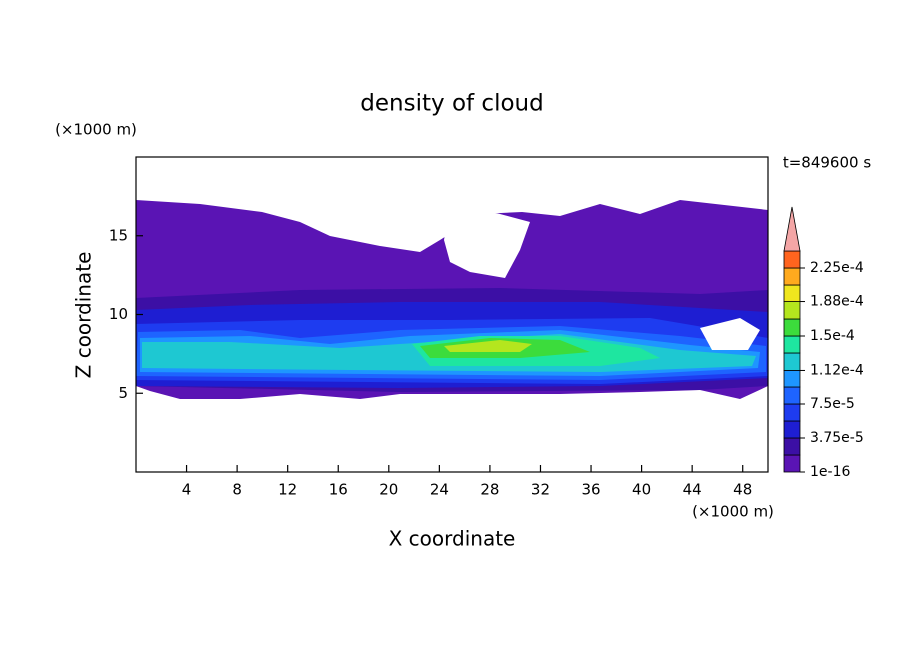 Image resolution: width=904 pixels, height=654 pixels. Describe the element at coordinates (96, 130) in the screenshot. I see `y-unit: (×1000 m)` at that location.